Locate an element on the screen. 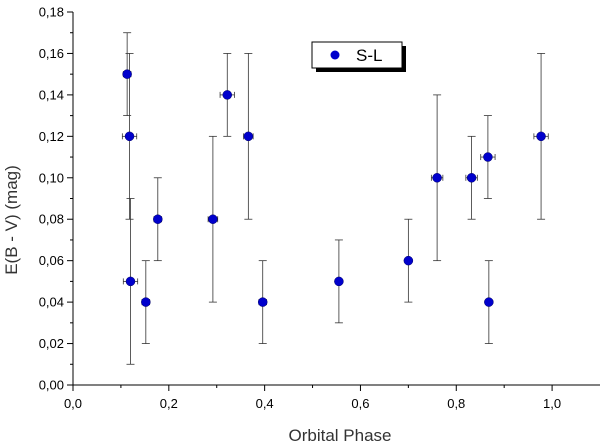 The height and width of the screenshot is (444, 600). x-tick-label: 0,8 is located at coordinates (456, 403).